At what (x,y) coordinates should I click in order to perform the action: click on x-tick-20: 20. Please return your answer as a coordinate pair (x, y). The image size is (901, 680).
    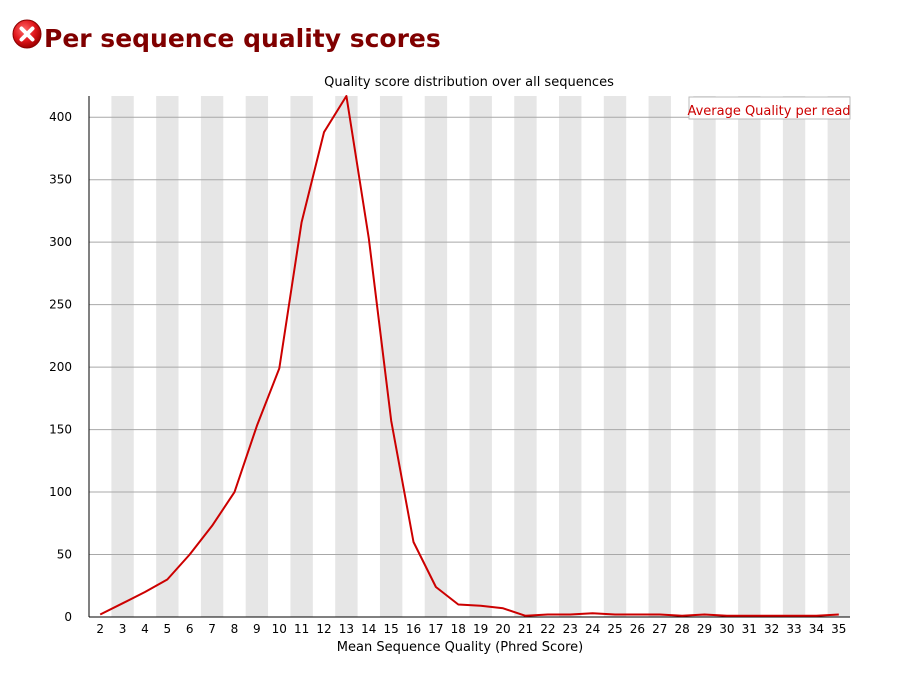
    Looking at the image, I should click on (502, 629).